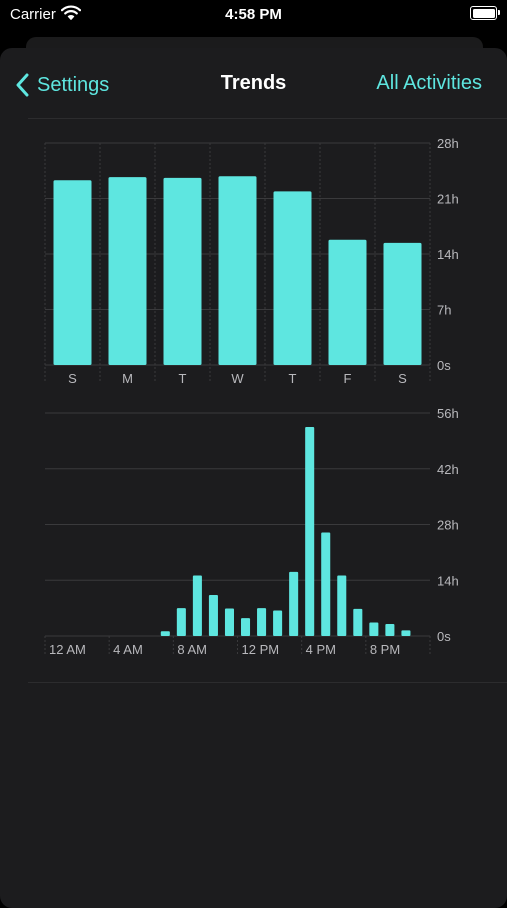  Describe the element at coordinates (261, 649) in the screenshot. I see `x-tick-label: 12 PM` at that location.